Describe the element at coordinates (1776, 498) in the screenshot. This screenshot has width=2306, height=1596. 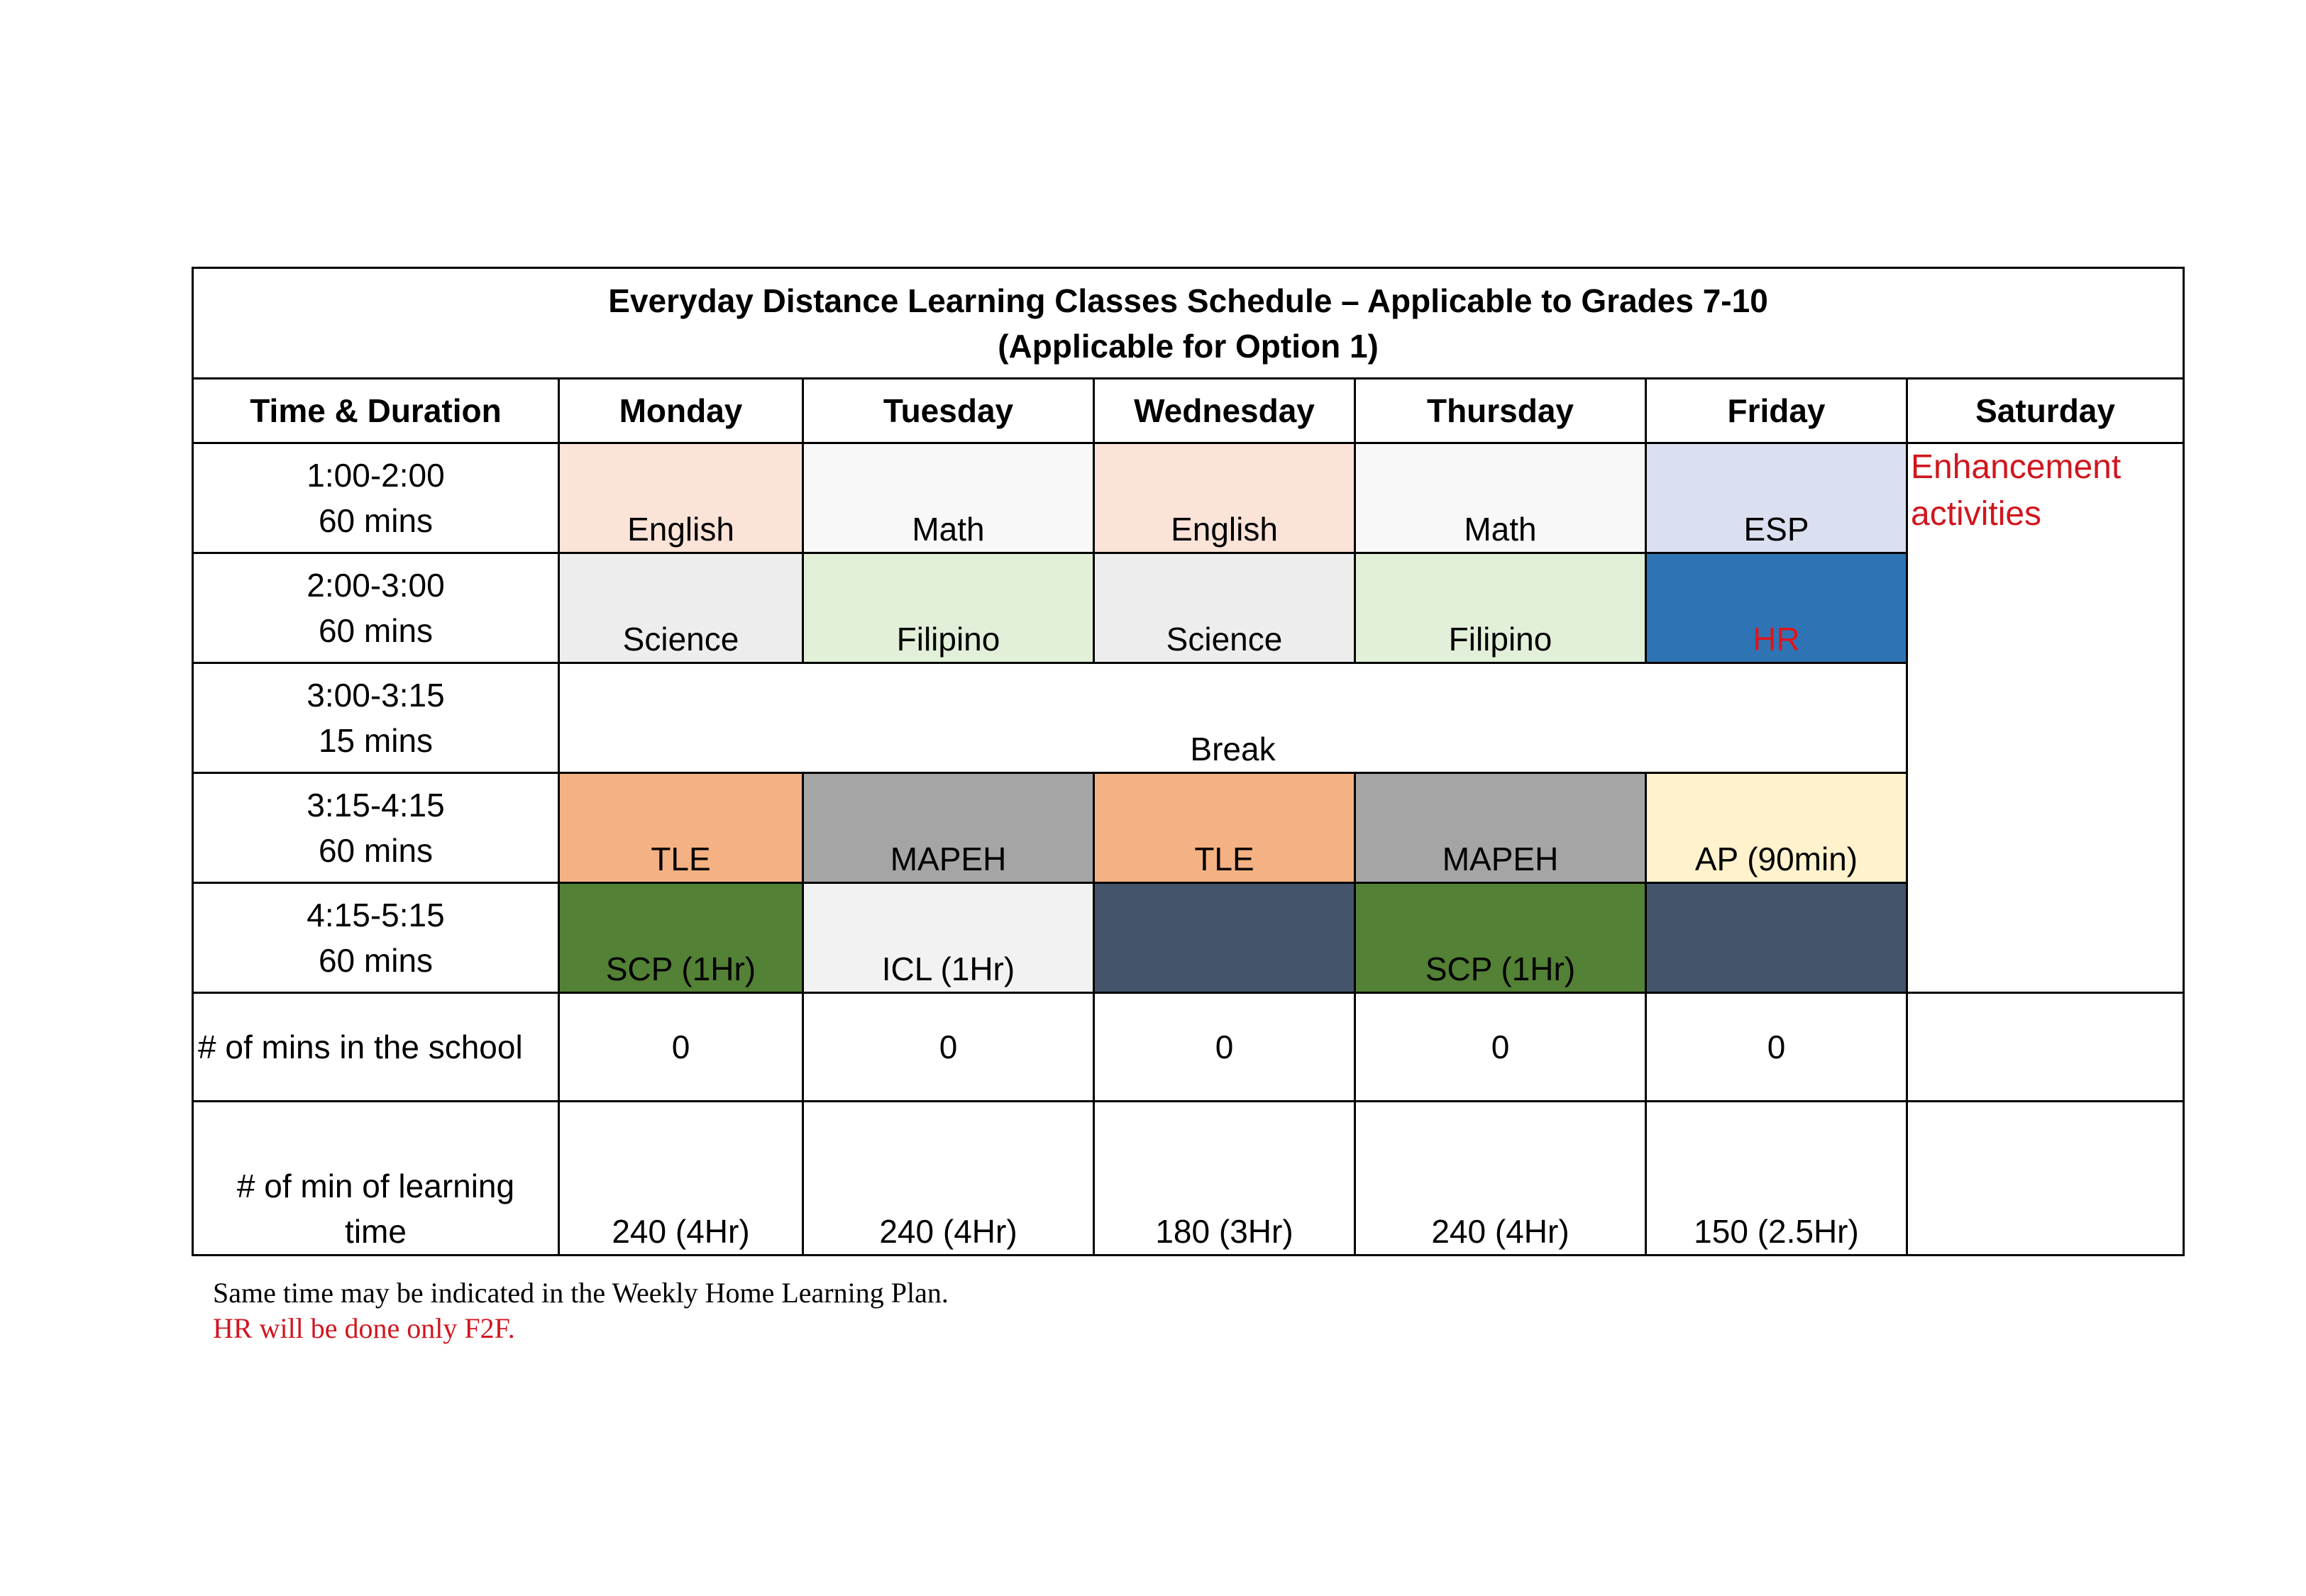
I see `class-cell: ESP` at that location.